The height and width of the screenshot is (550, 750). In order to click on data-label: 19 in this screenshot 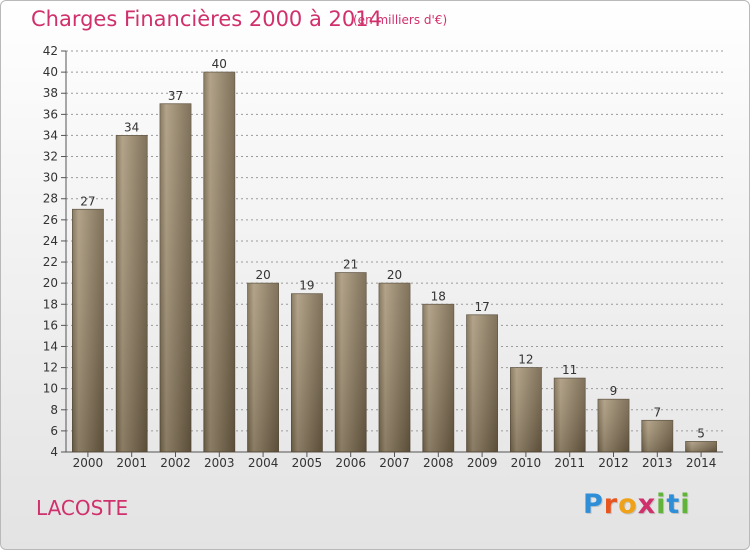, I will do `click(306, 286)`.